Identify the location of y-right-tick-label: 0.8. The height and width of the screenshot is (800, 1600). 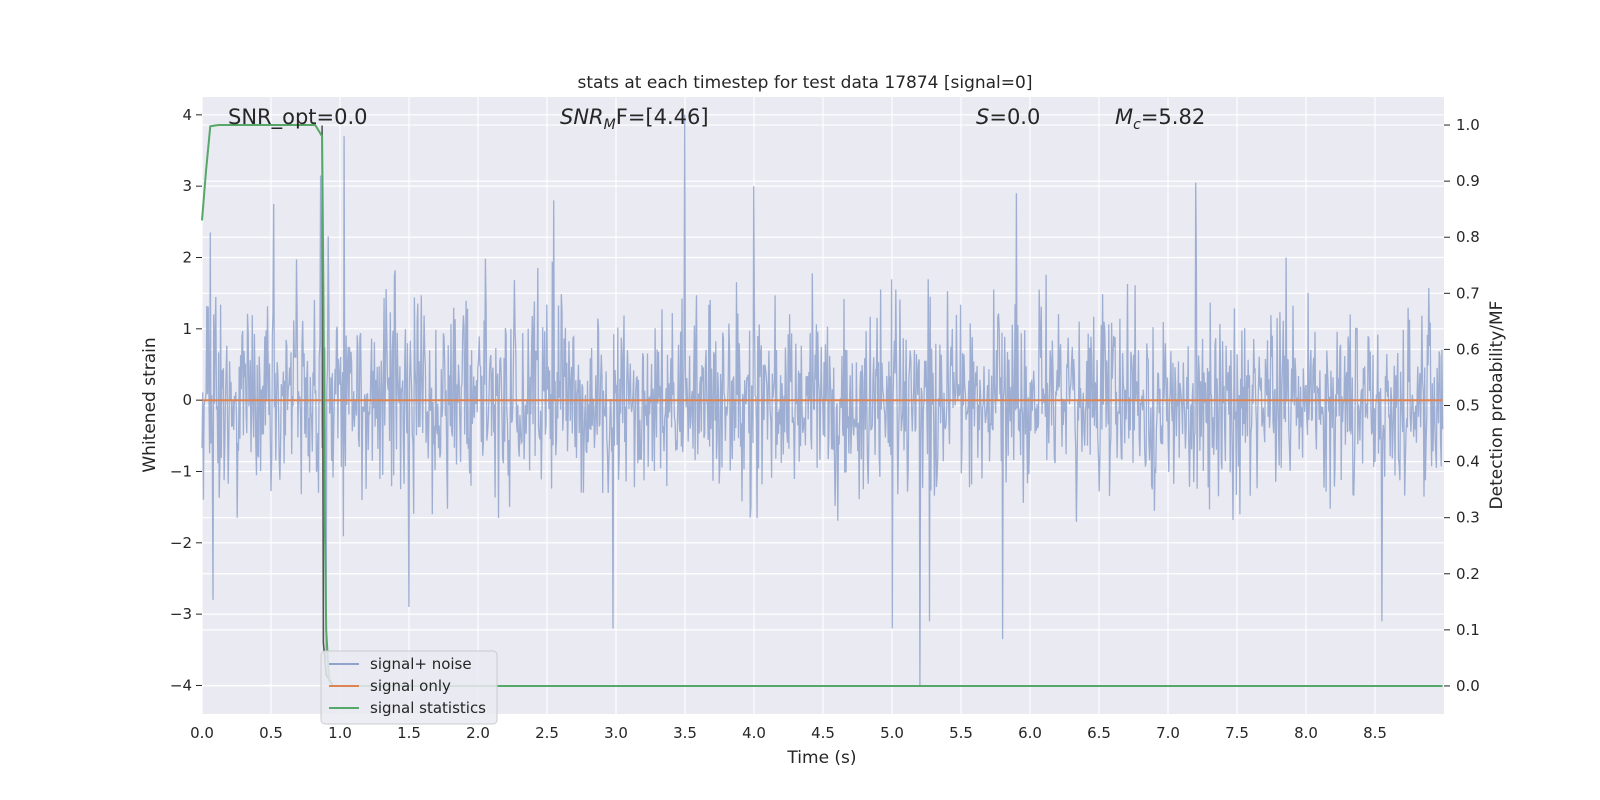
(1468, 237).